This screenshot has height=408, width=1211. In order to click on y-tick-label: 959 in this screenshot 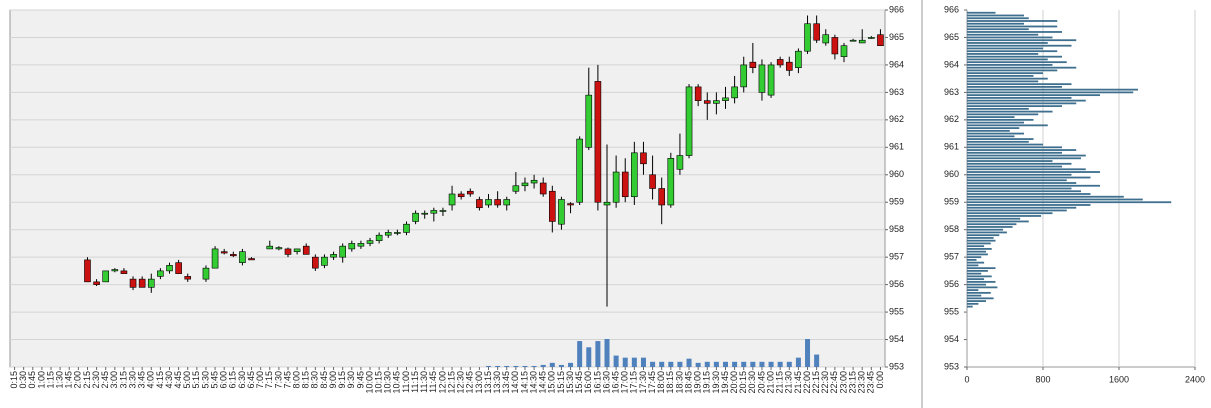, I will do `click(951, 202)`.